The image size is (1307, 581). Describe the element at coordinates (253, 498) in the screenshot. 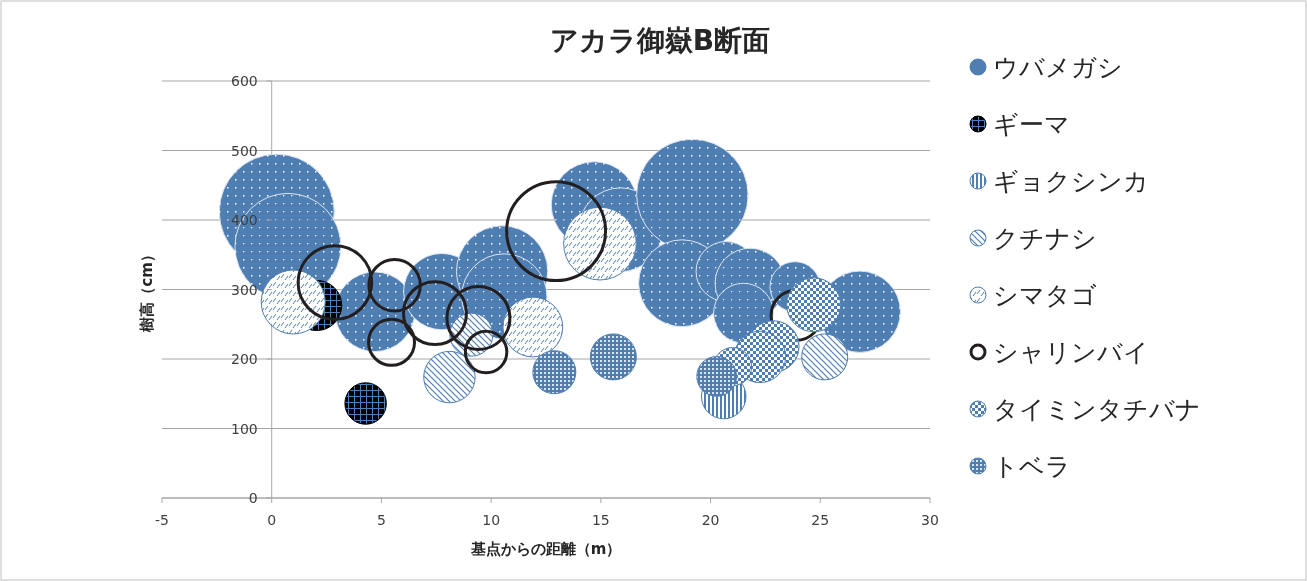

I see `y-tick-label: 0` at that location.